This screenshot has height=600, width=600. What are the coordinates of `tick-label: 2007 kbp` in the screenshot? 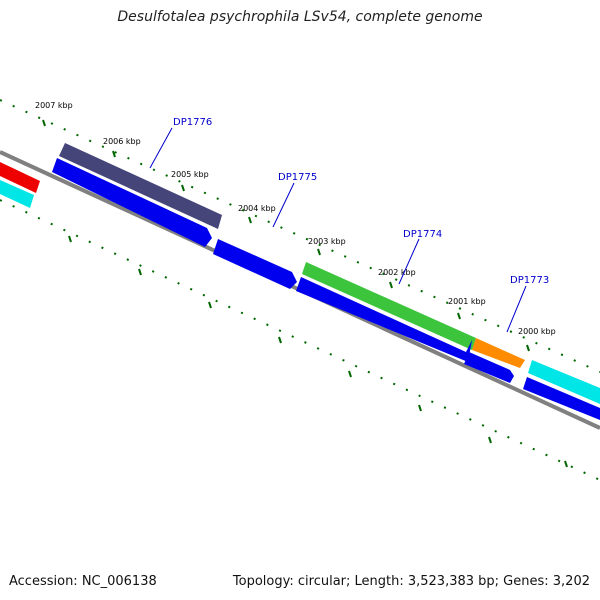 It's located at (54, 105).